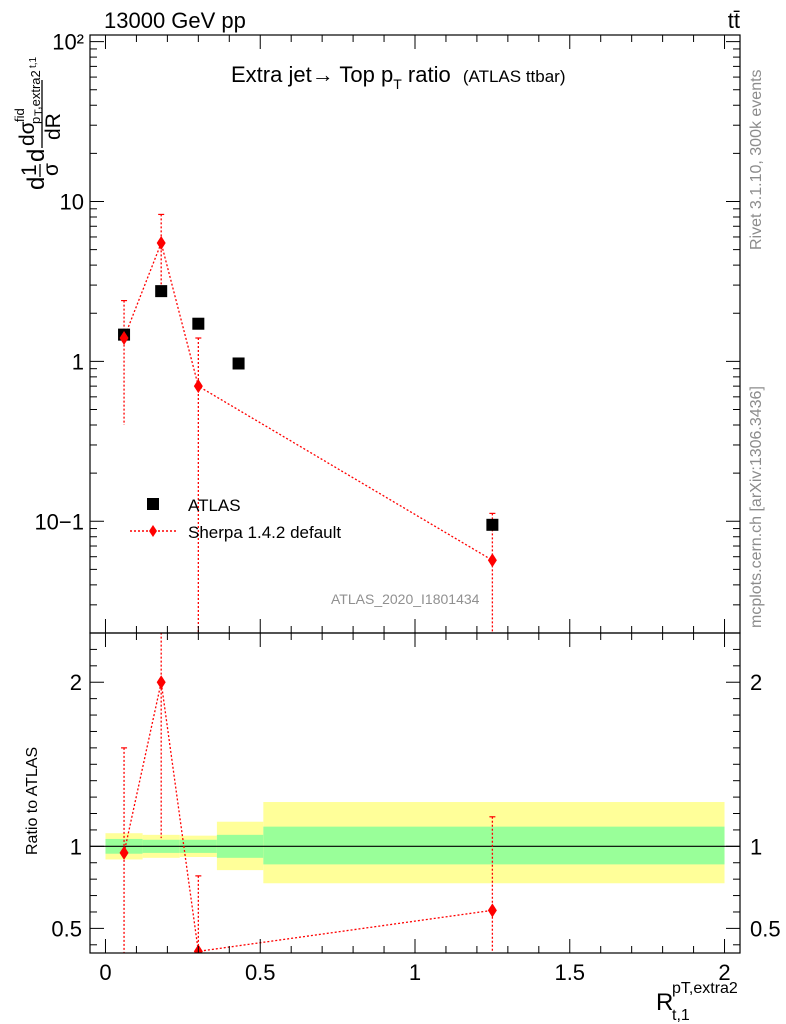 The width and height of the screenshot is (786, 1024). I want to click on ratio-y-tick-label-right-0: 0.5, so click(765, 928).